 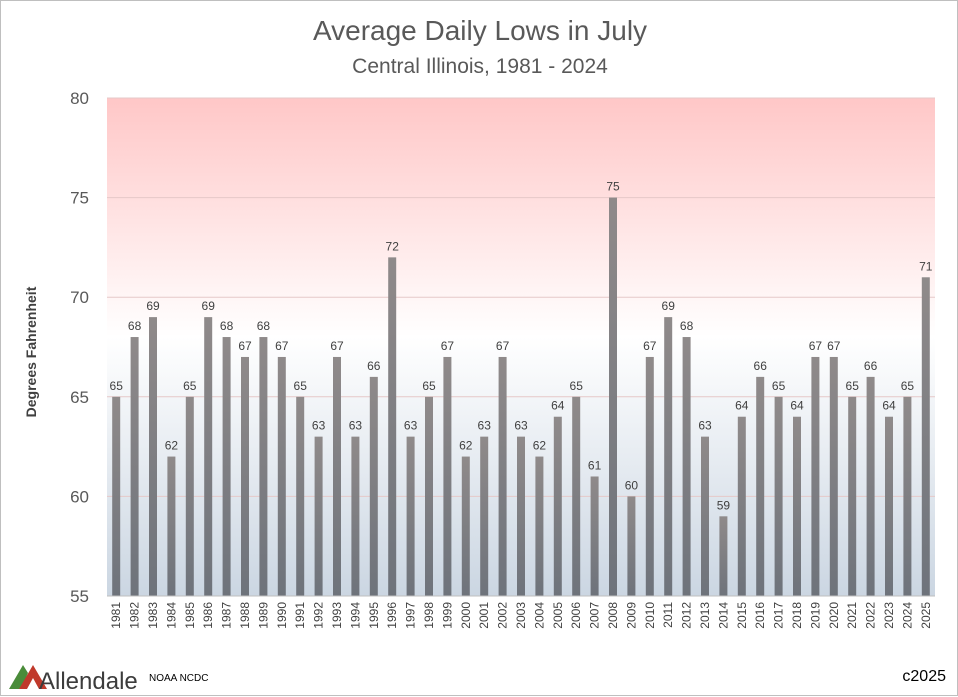 I want to click on x-tick-label-2016: 2016, so click(x=760, y=615).